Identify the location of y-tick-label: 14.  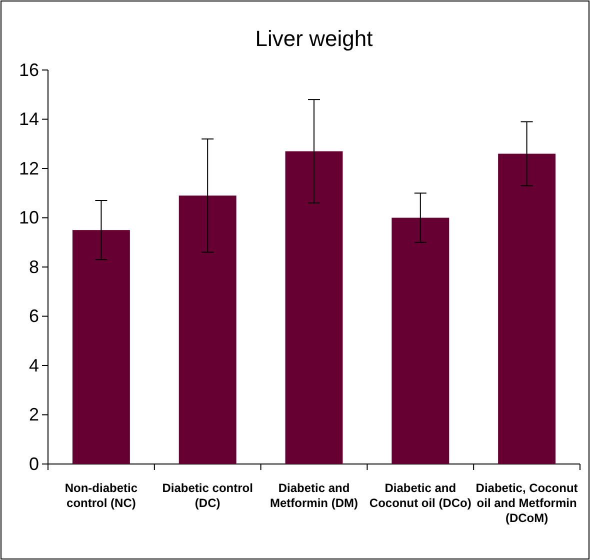
(28, 119).